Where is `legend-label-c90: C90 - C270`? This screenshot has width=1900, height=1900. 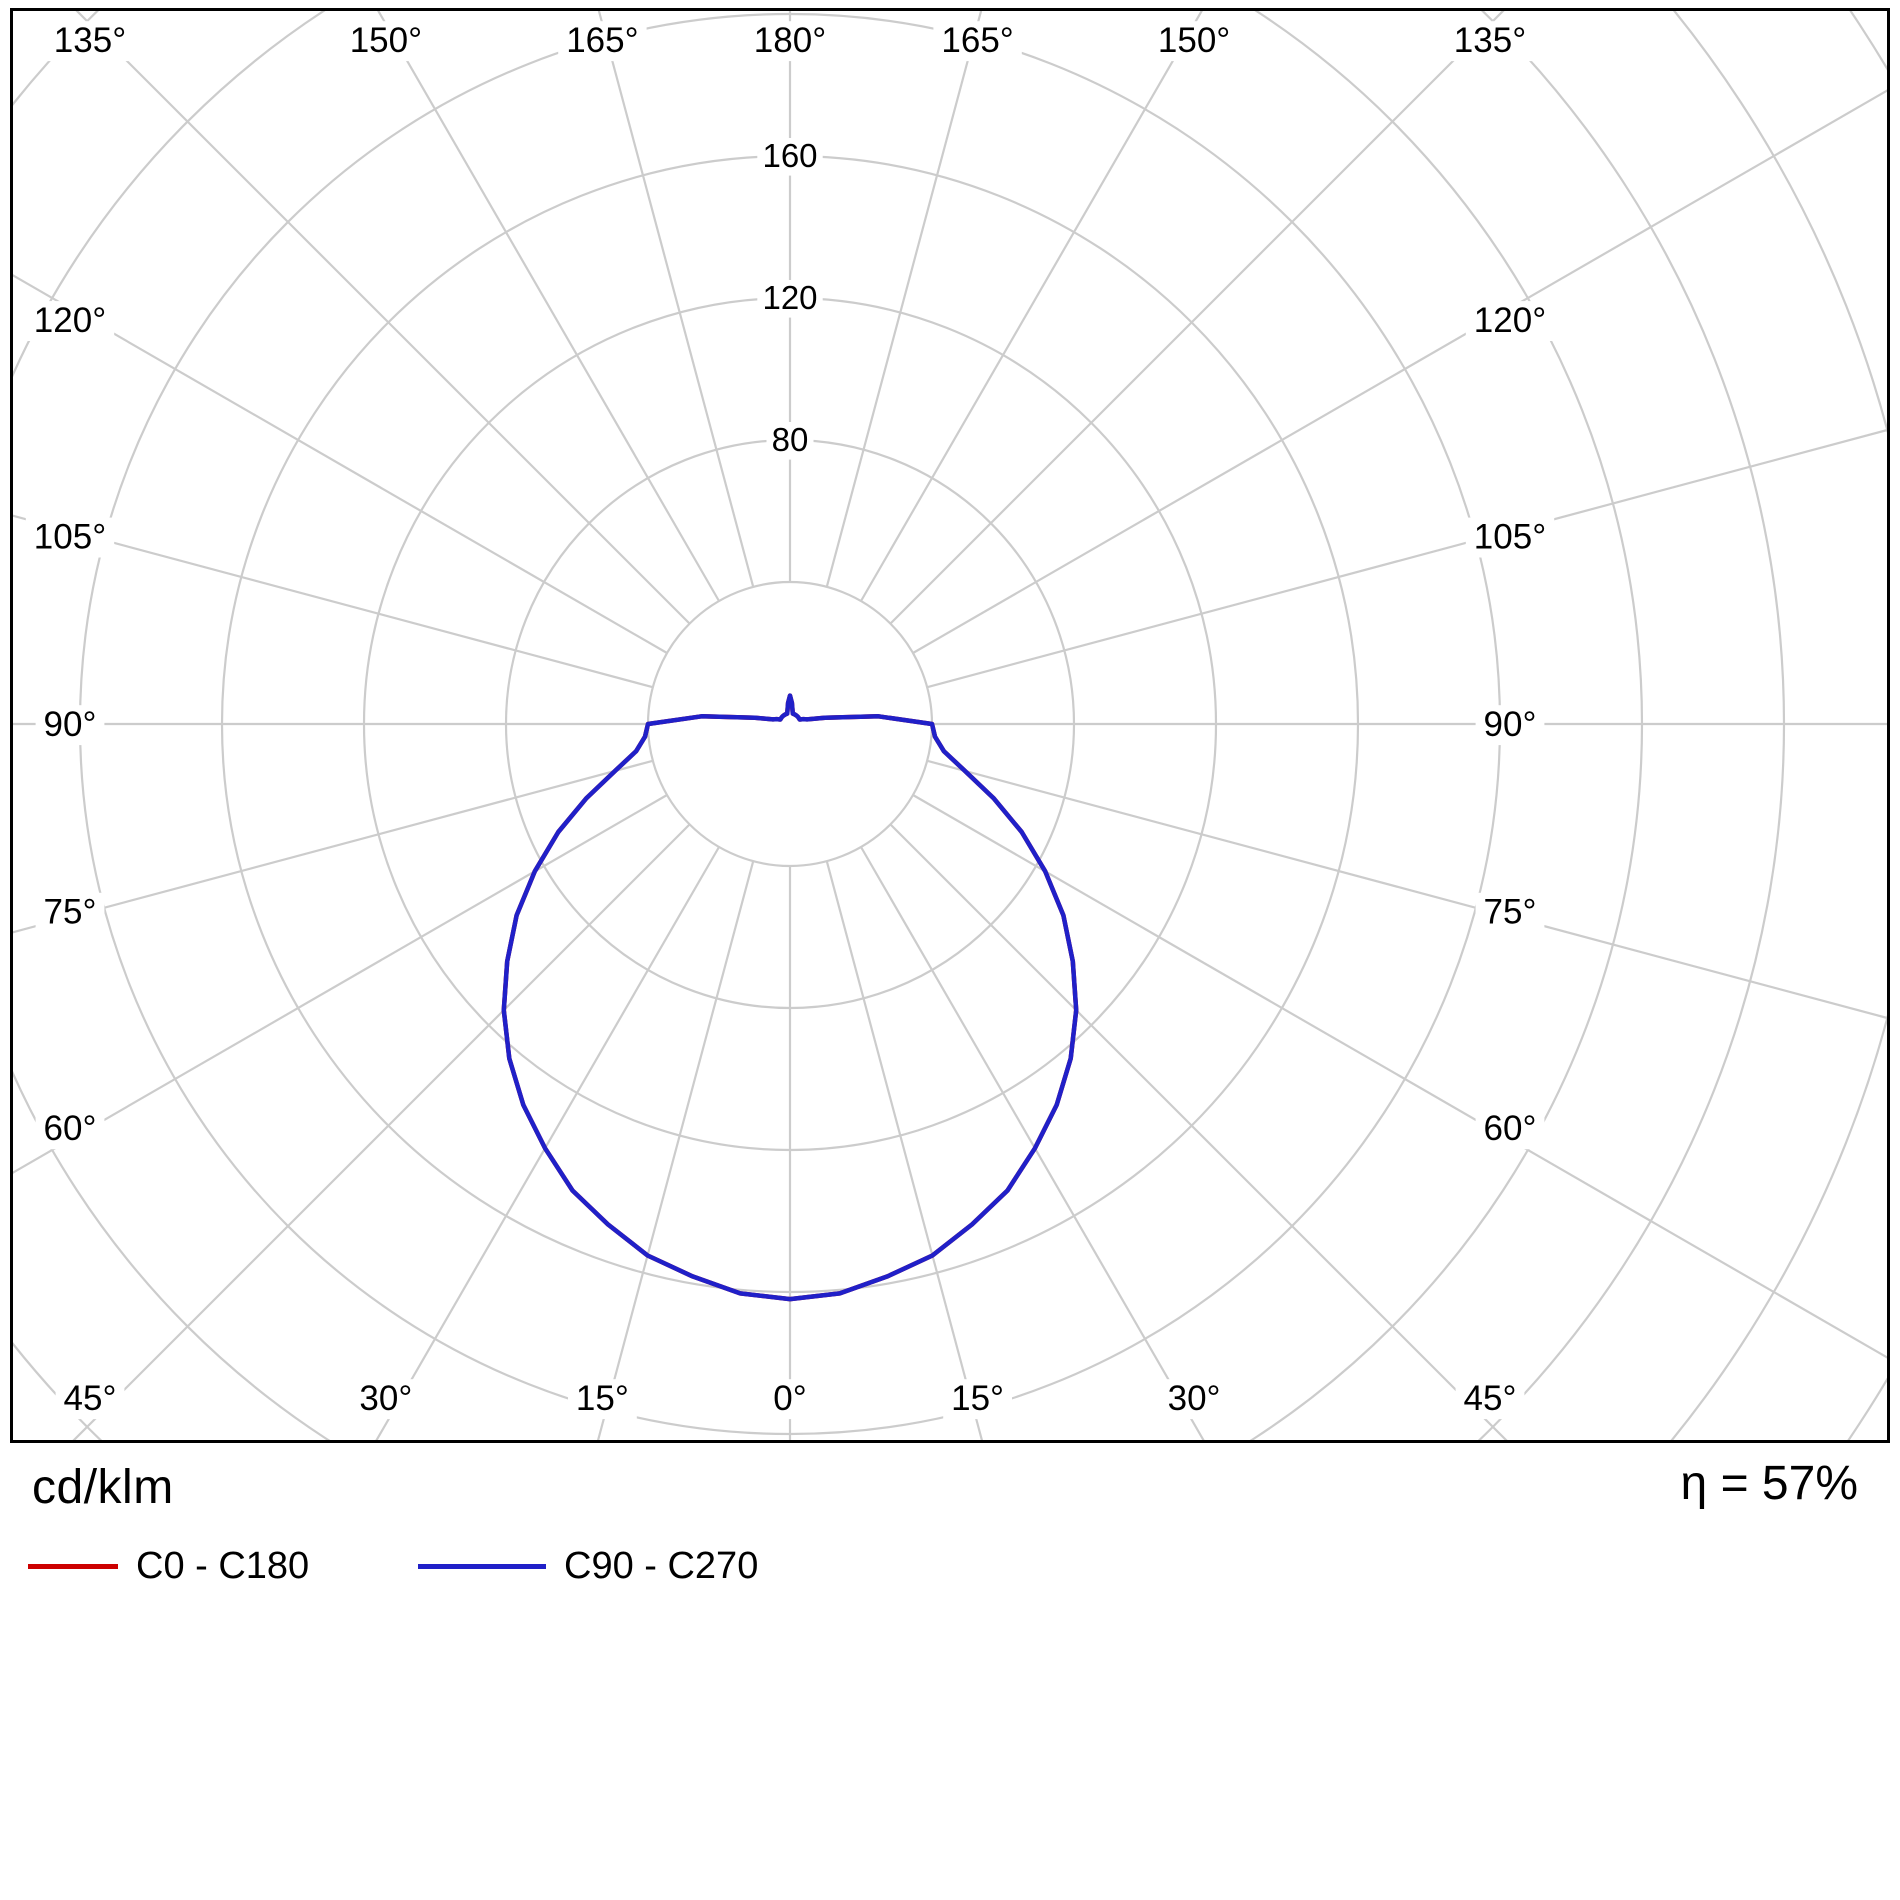
legend-label-c90: C90 - C270 is located at coordinates (661, 1565).